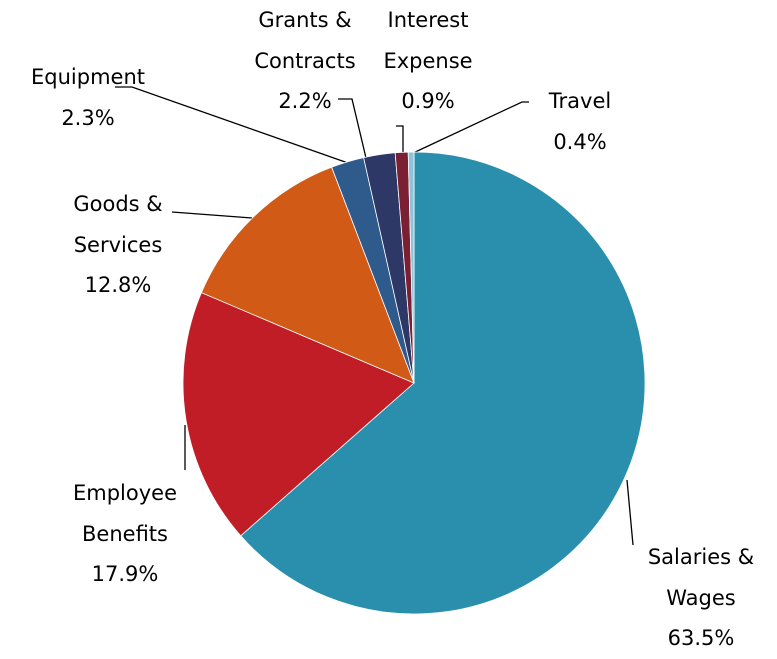 This screenshot has width=777, height=659. I want to click on slice-label: Interest Expense 0.9%, so click(428, 61).